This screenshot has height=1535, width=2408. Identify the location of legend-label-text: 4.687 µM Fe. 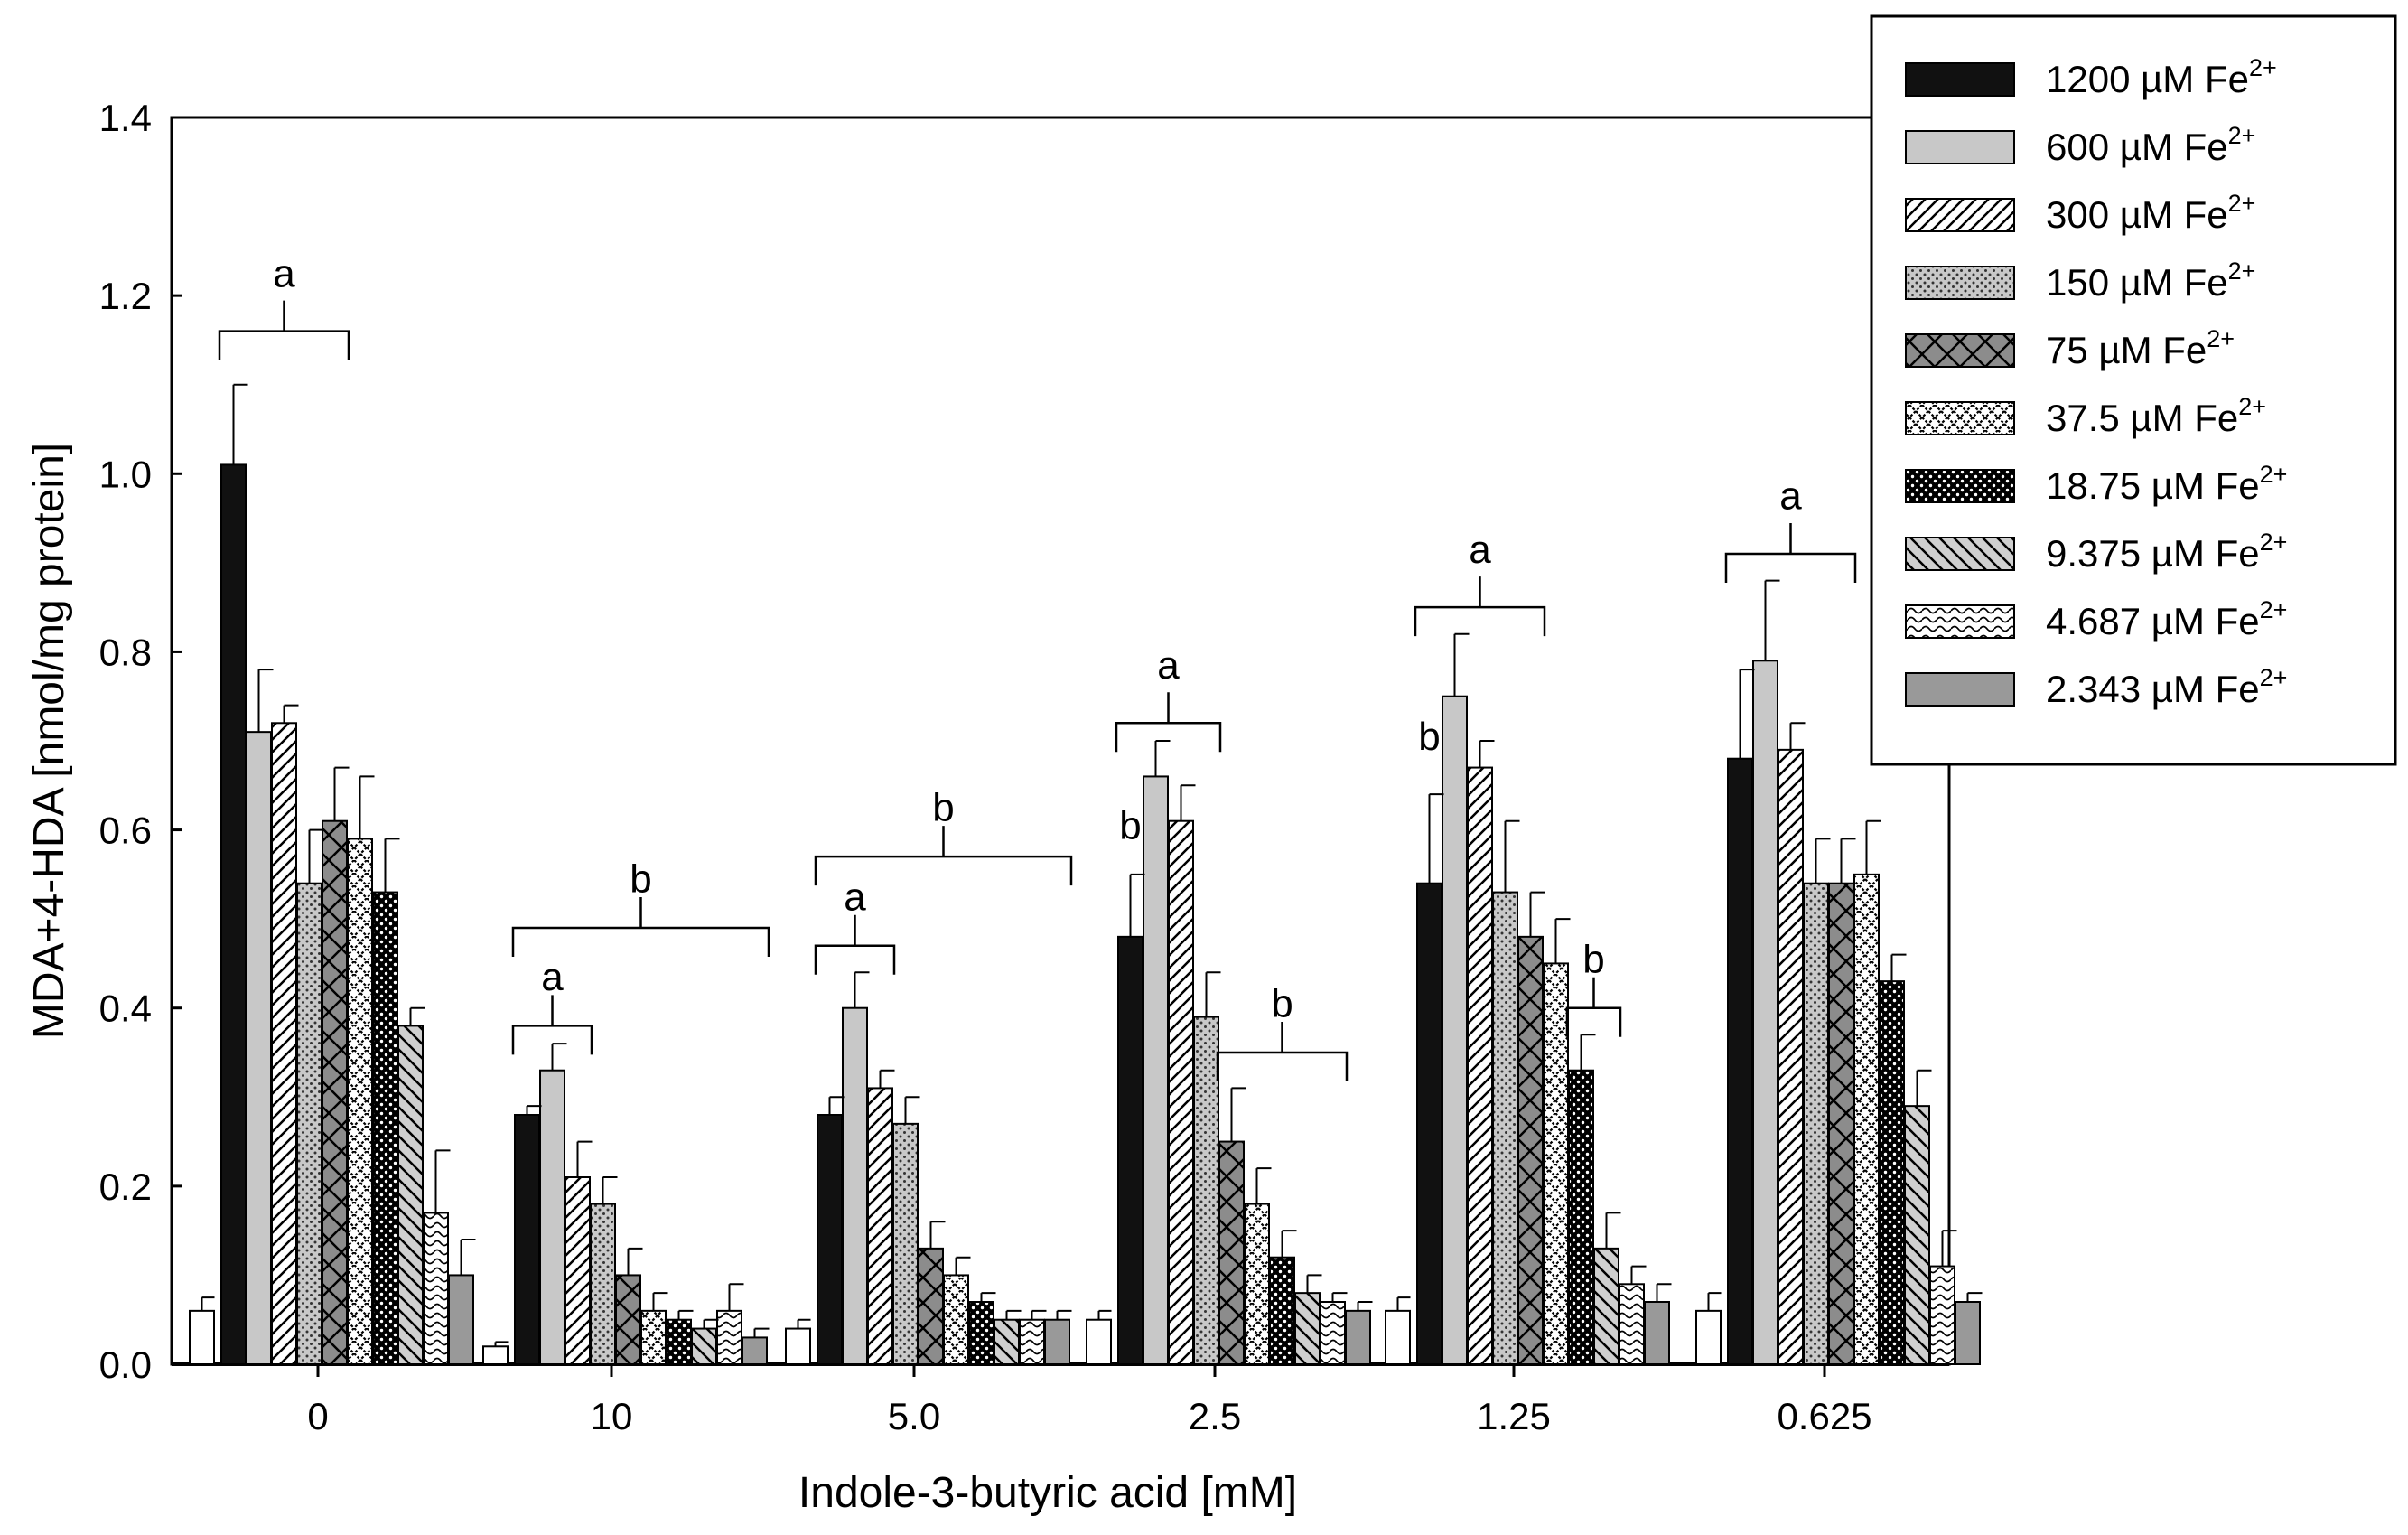
(2153, 621).